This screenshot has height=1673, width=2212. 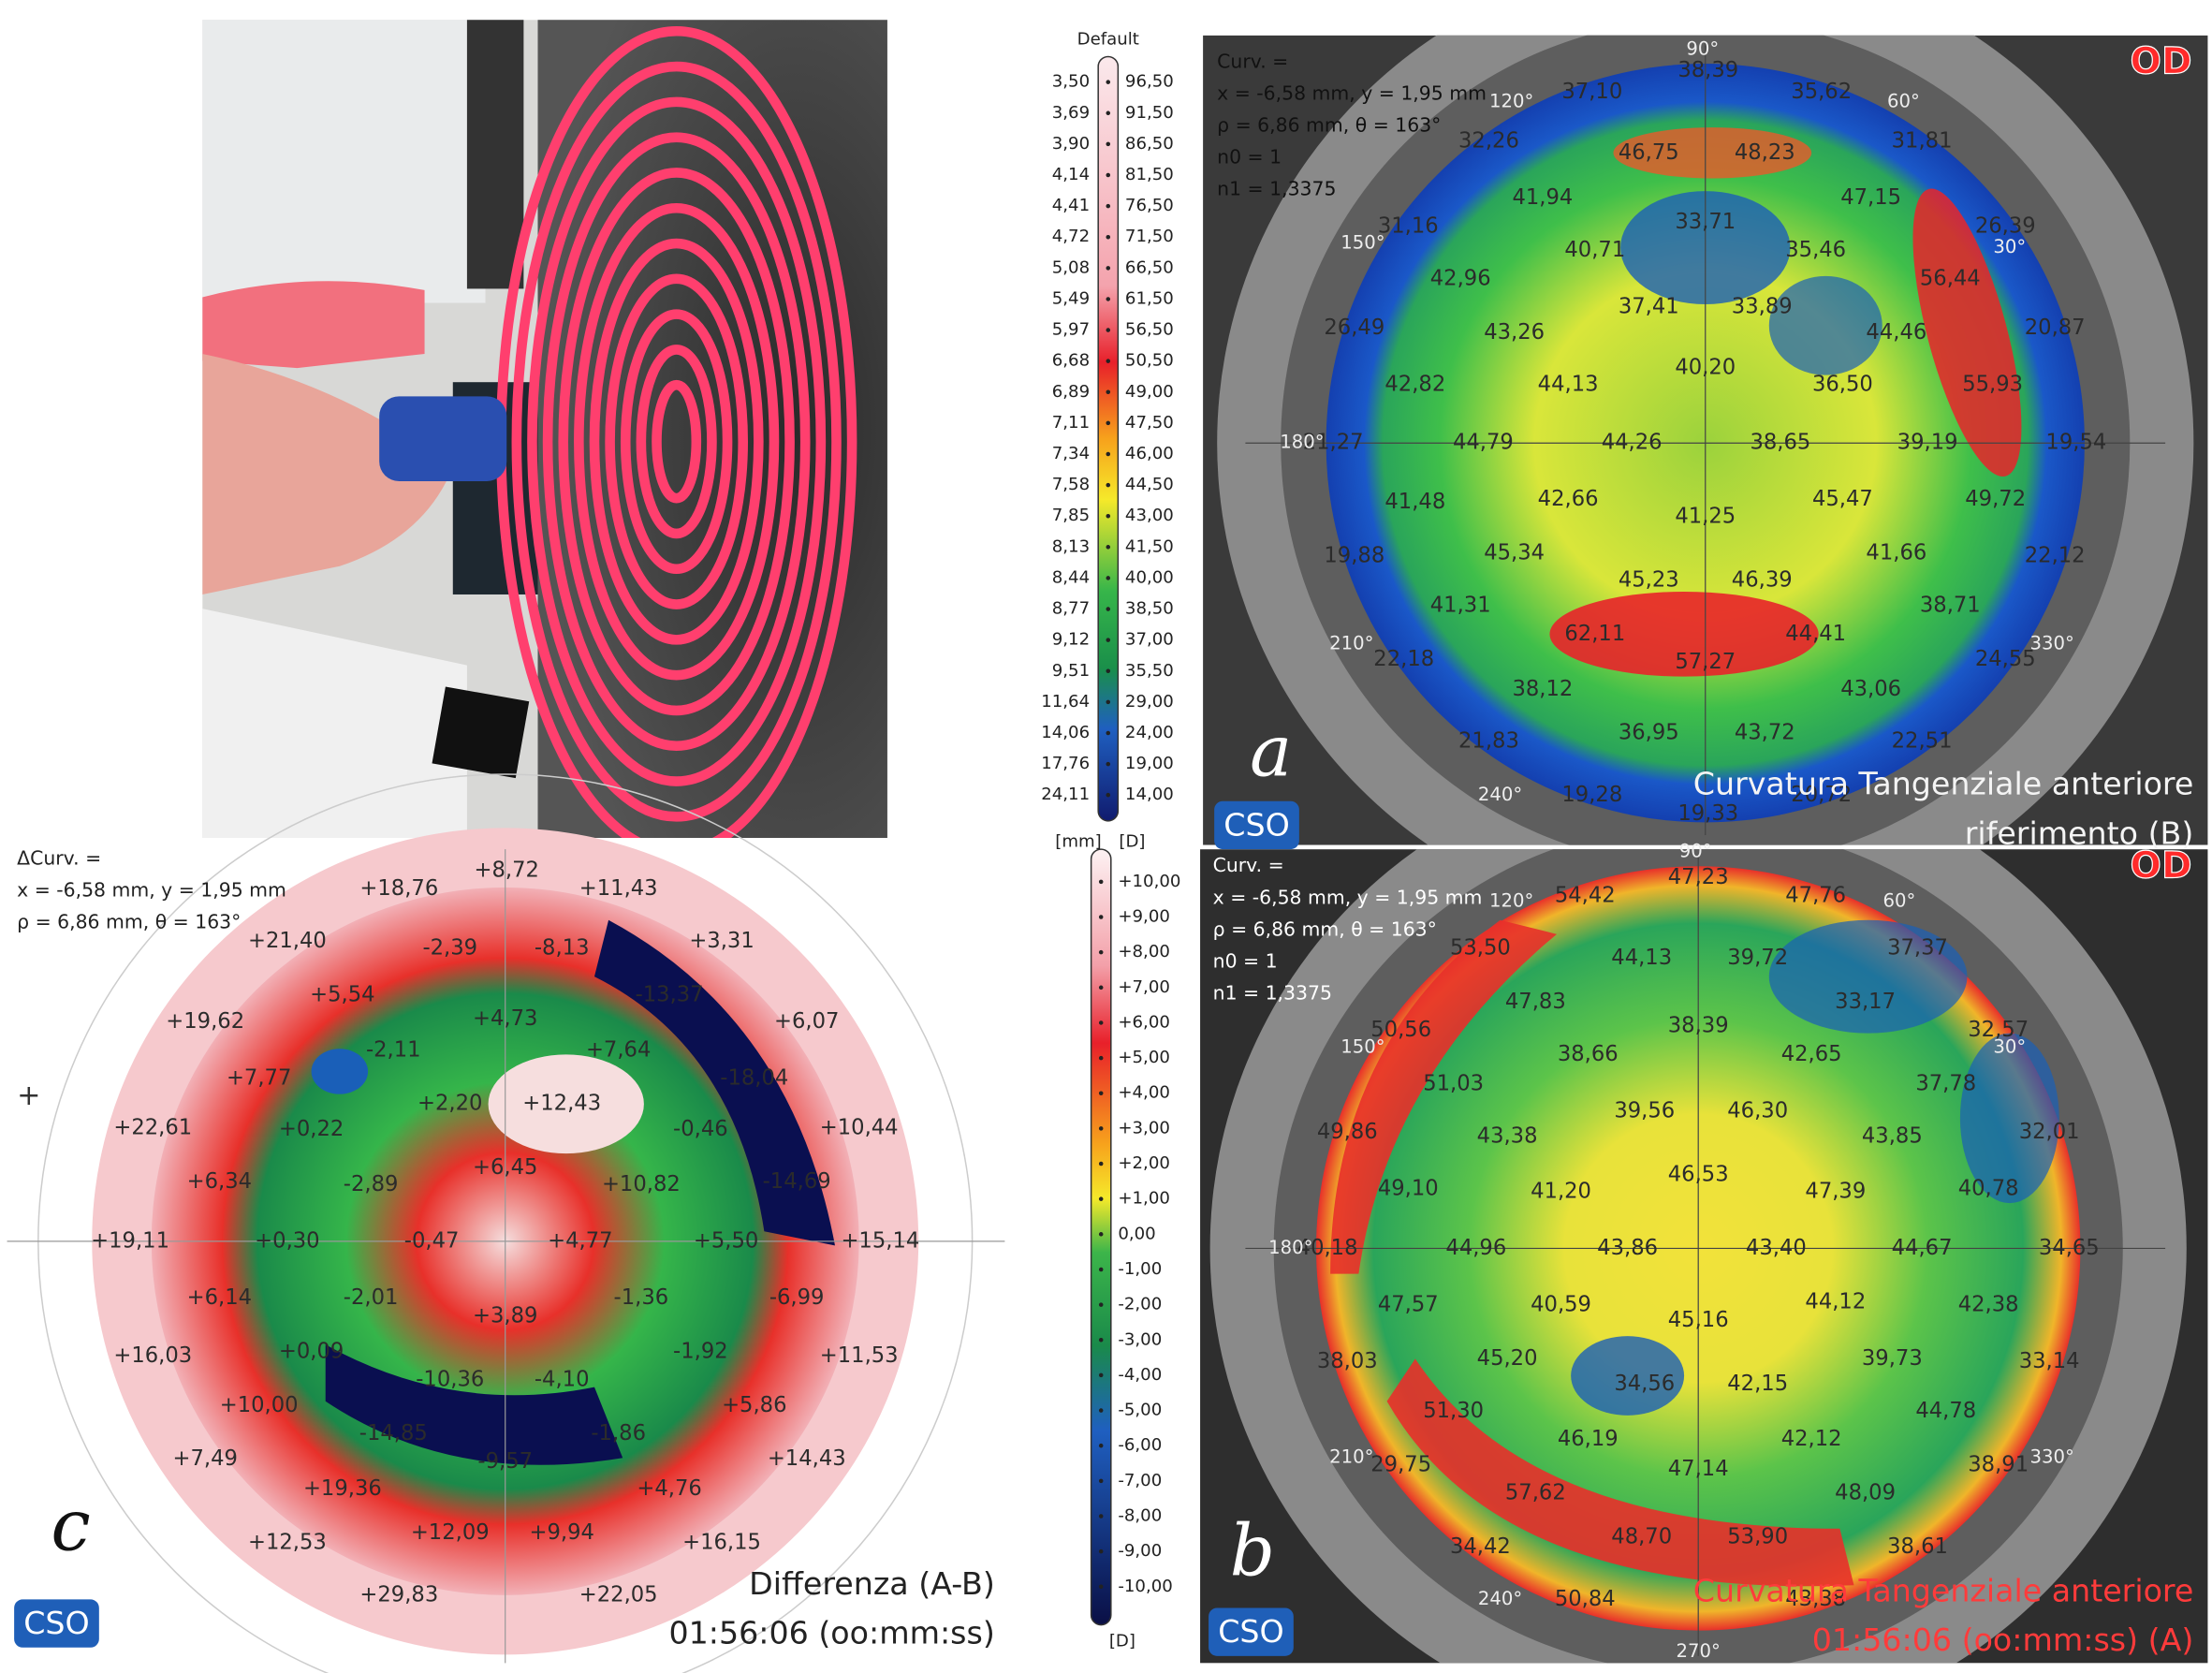 I want to click on map-value: 40,78, so click(x=1988, y=1188).